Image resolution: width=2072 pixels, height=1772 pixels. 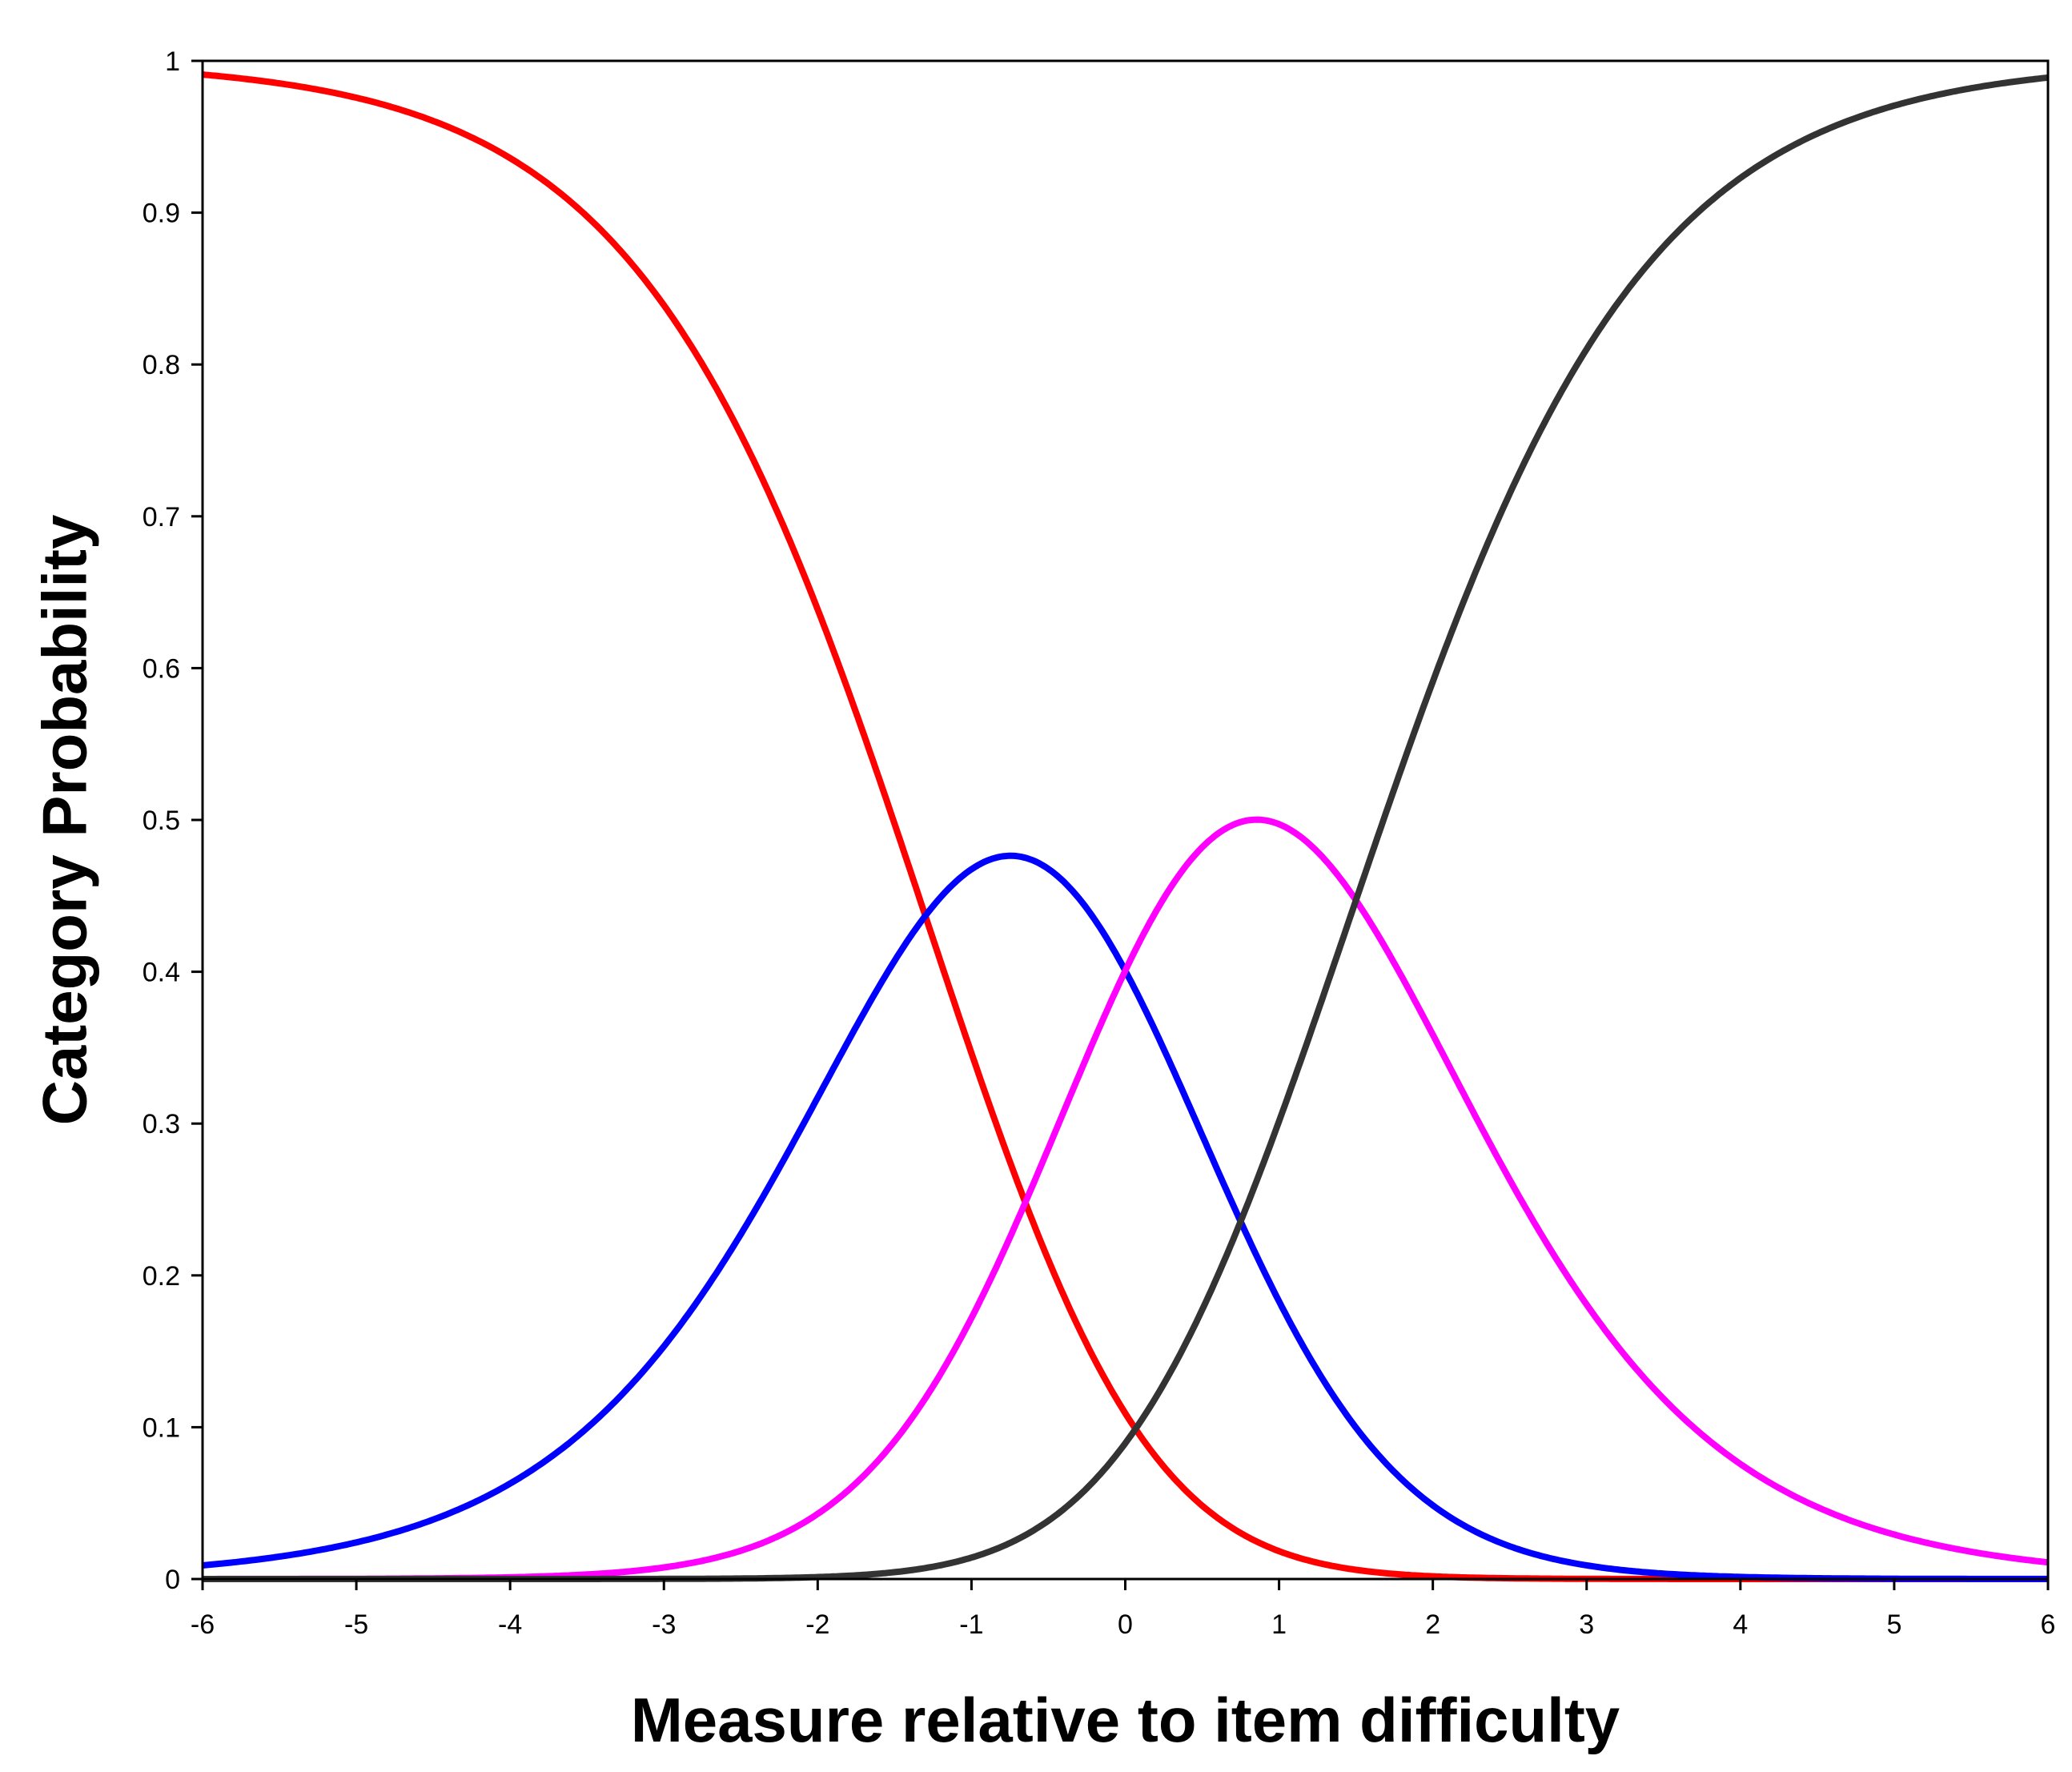 What do you see at coordinates (162, 973) in the screenshot?
I see `y-tick-label: 0.4` at bounding box center [162, 973].